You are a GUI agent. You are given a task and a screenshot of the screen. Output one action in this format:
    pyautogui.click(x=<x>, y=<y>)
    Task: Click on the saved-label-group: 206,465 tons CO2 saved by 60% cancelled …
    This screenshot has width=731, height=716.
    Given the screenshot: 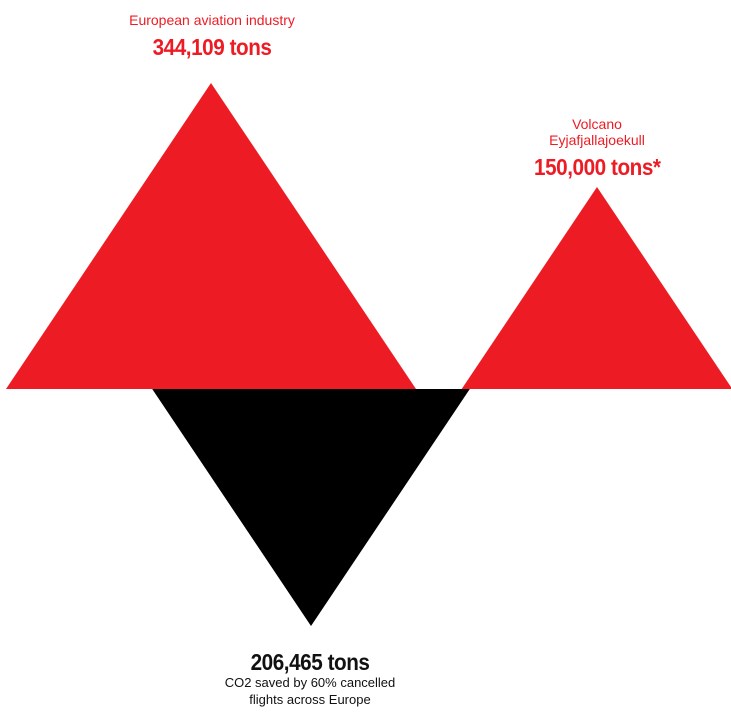 What is the action you would take?
    pyautogui.click(x=310, y=678)
    